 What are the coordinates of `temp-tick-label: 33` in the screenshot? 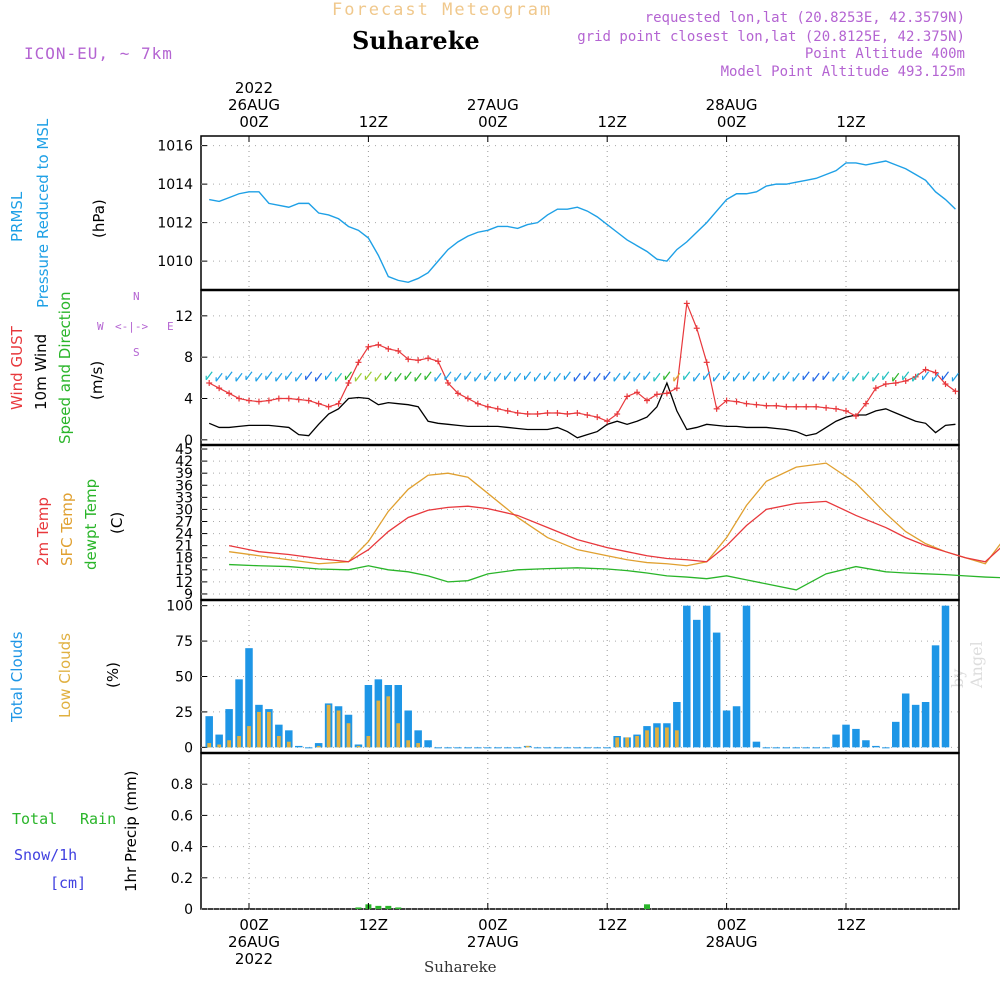 It's located at (184, 498).